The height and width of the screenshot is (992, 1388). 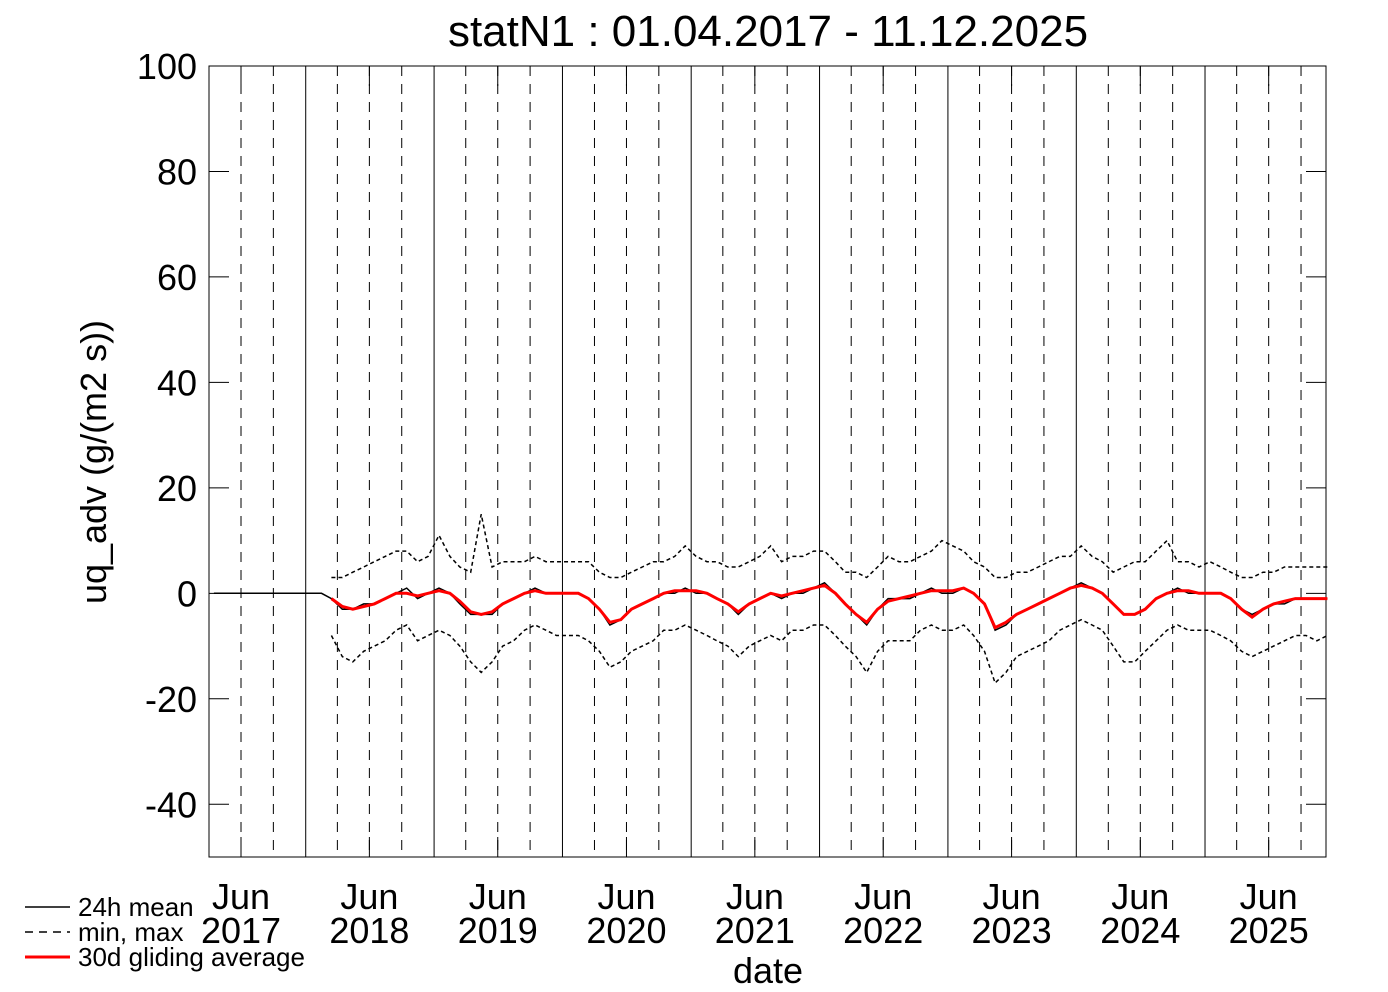 I want to click on x-tick-label: 2020, so click(x=626, y=930).